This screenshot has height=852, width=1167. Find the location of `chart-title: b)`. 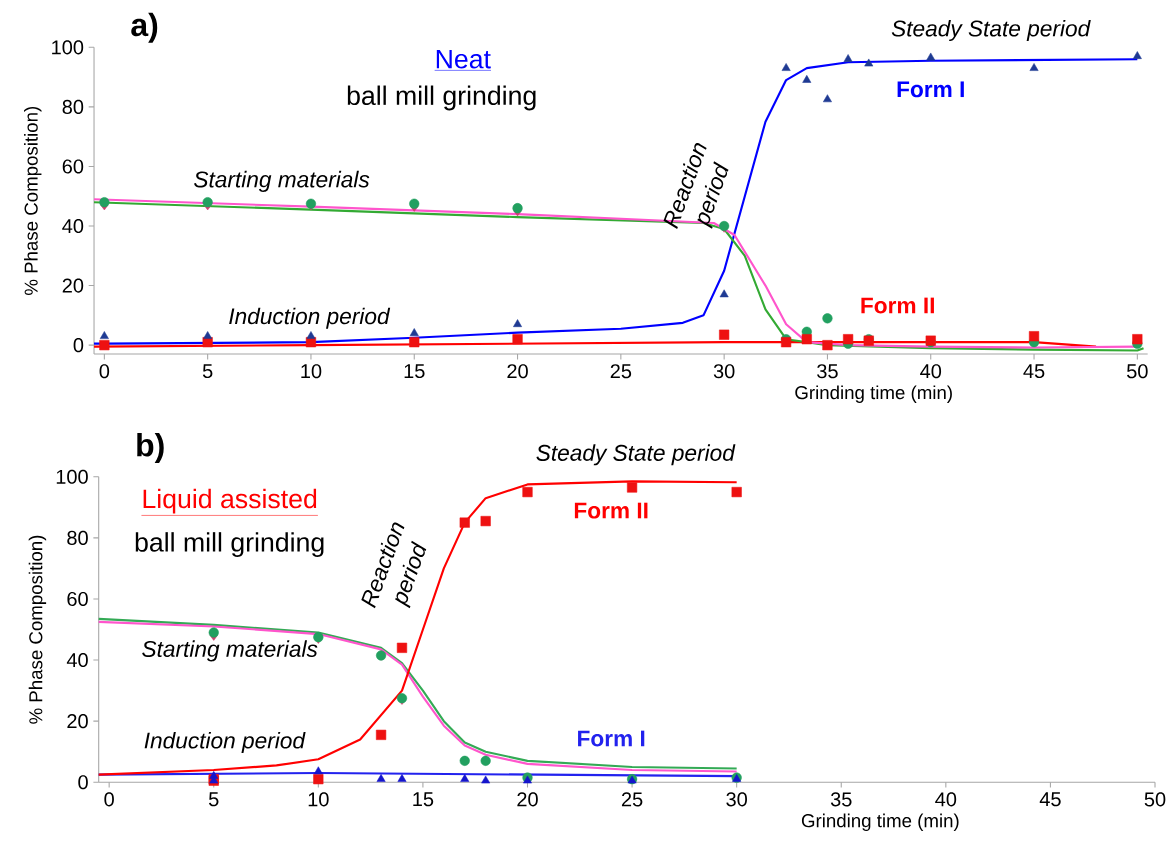

chart-title: b) is located at coordinates (150, 447).